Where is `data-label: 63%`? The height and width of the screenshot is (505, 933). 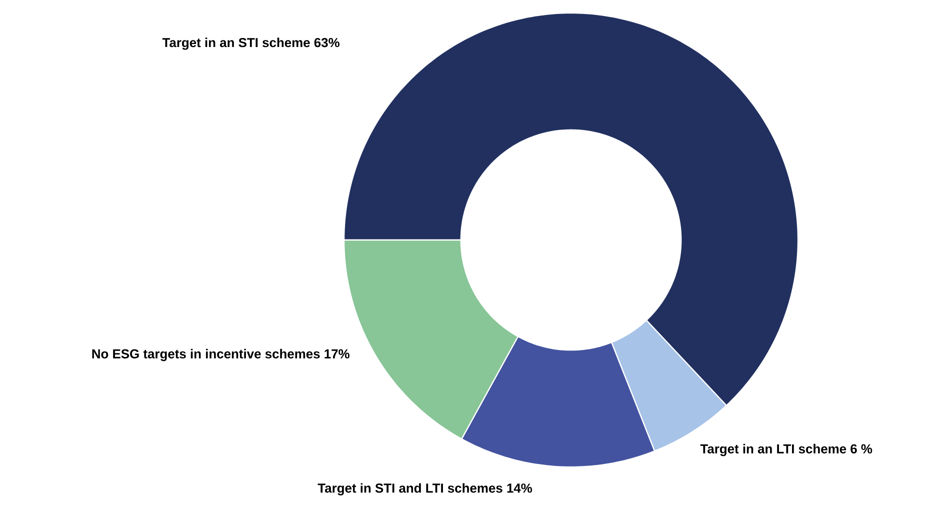
data-label: 63% is located at coordinates (327, 43).